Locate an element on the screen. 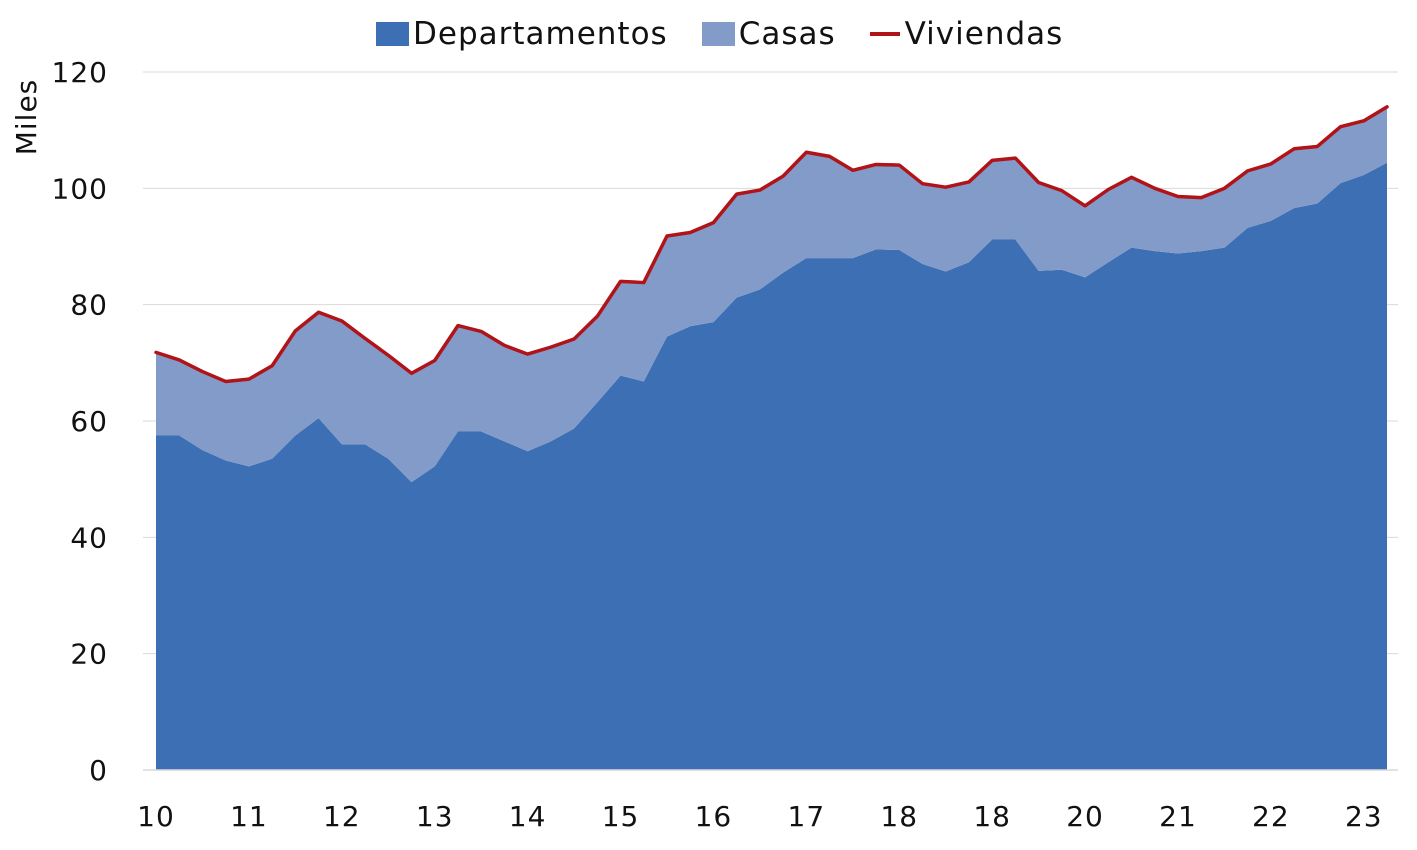  legend-swatch-casas is located at coordinates (718, 34).